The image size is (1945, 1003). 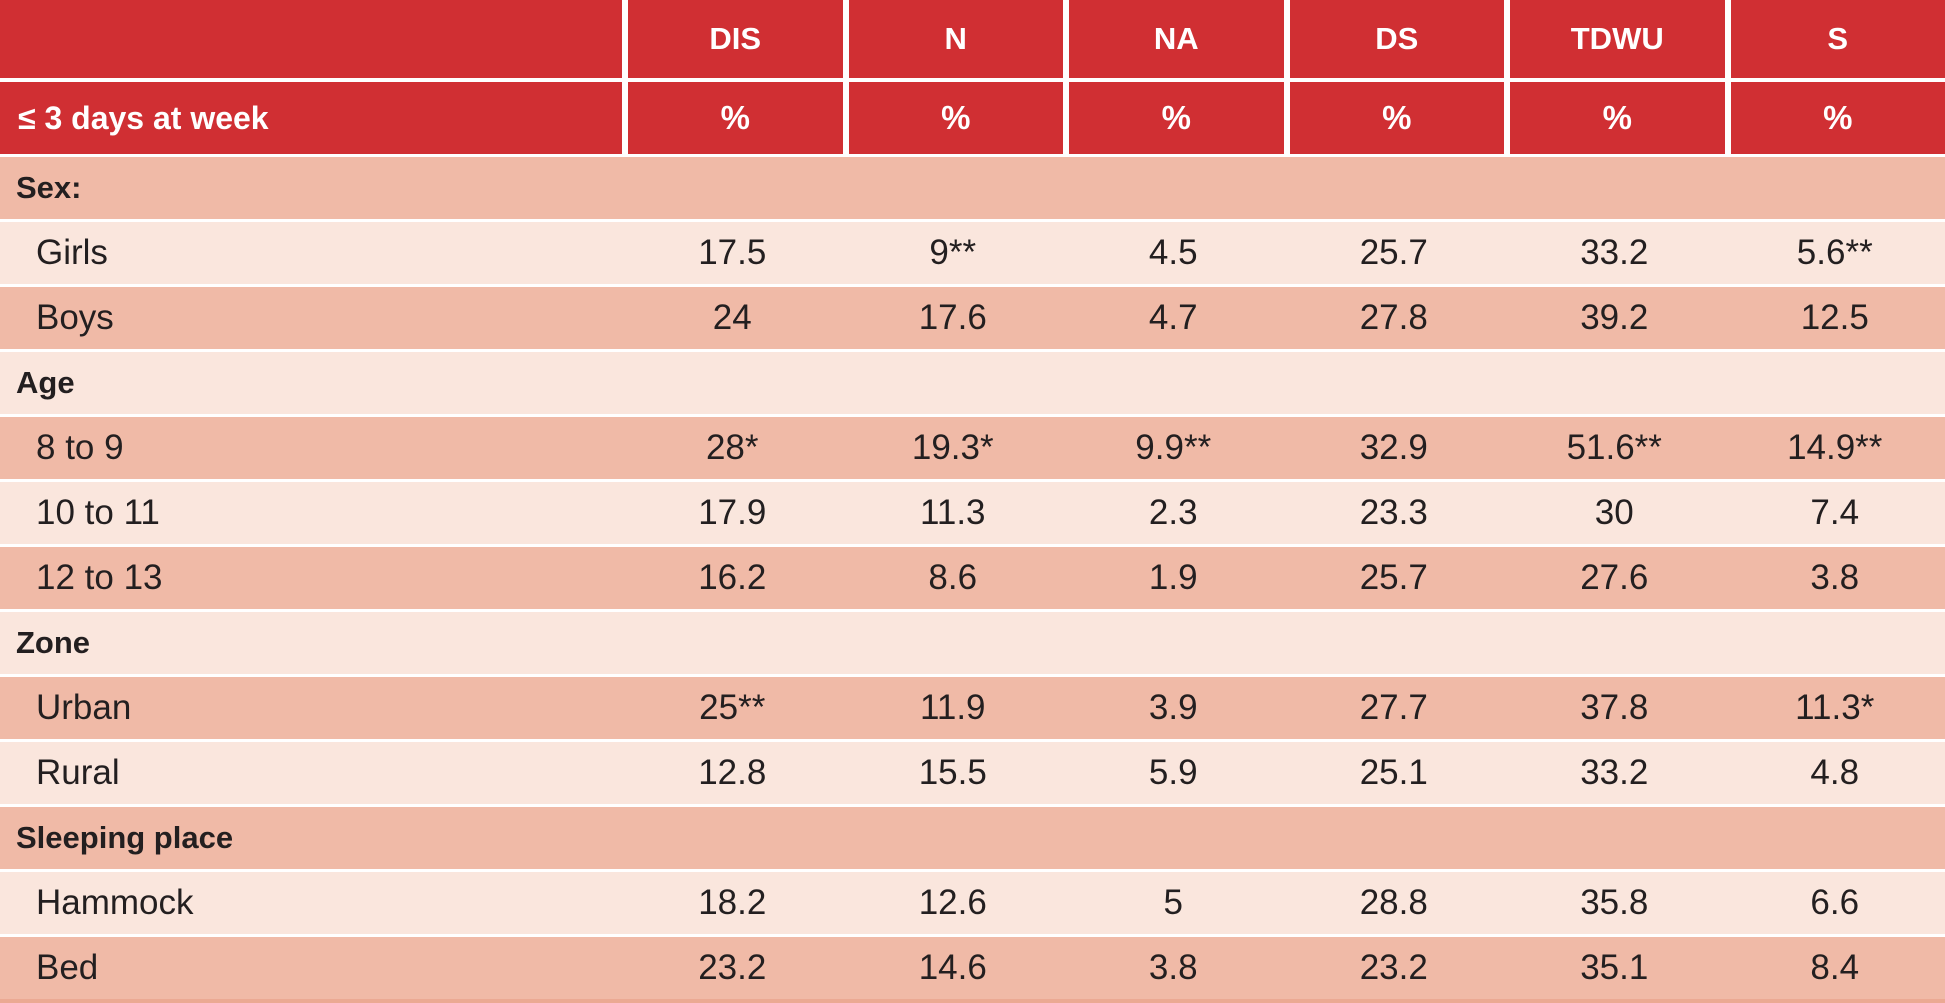 What do you see at coordinates (732, 707) in the screenshot?
I see `cell-value: 25**` at bounding box center [732, 707].